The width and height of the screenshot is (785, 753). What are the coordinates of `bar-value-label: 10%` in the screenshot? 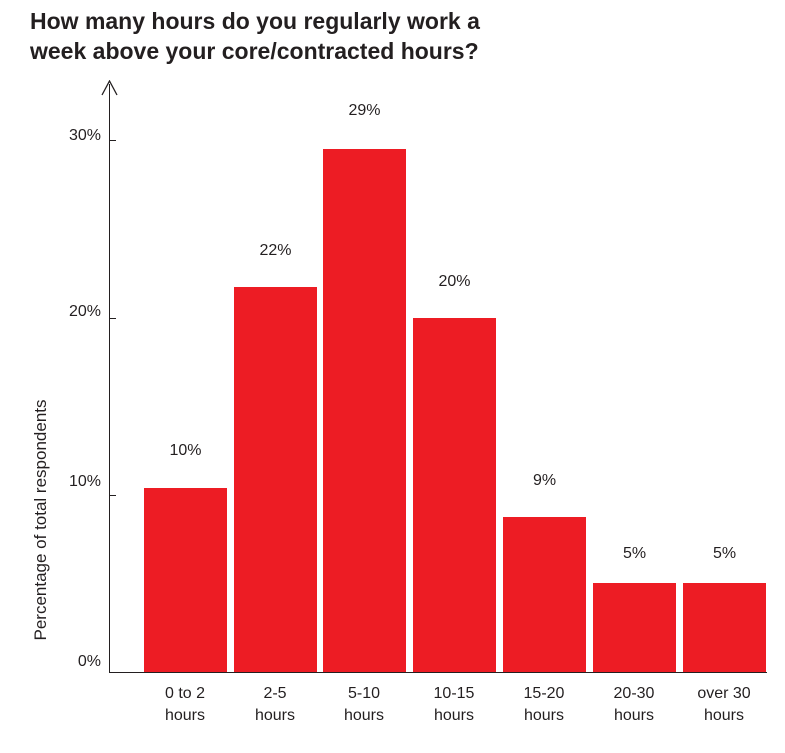 It's located at (185, 450).